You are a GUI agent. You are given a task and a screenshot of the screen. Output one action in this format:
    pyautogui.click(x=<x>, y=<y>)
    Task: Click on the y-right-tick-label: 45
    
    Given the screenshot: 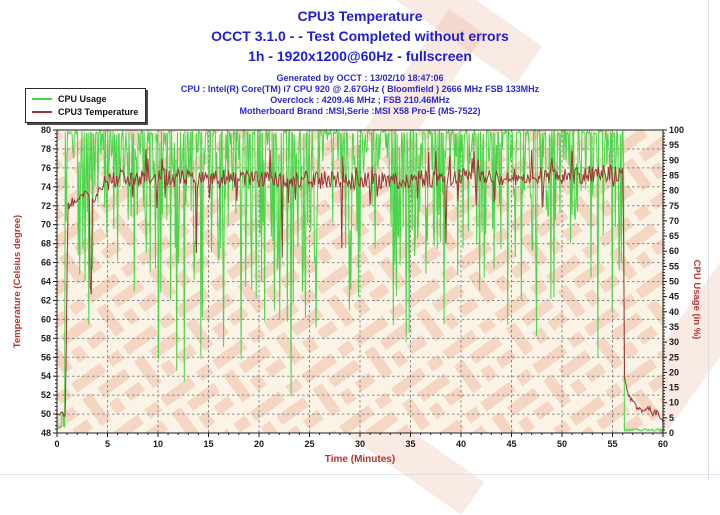 What is the action you would take?
    pyautogui.click(x=674, y=297)
    